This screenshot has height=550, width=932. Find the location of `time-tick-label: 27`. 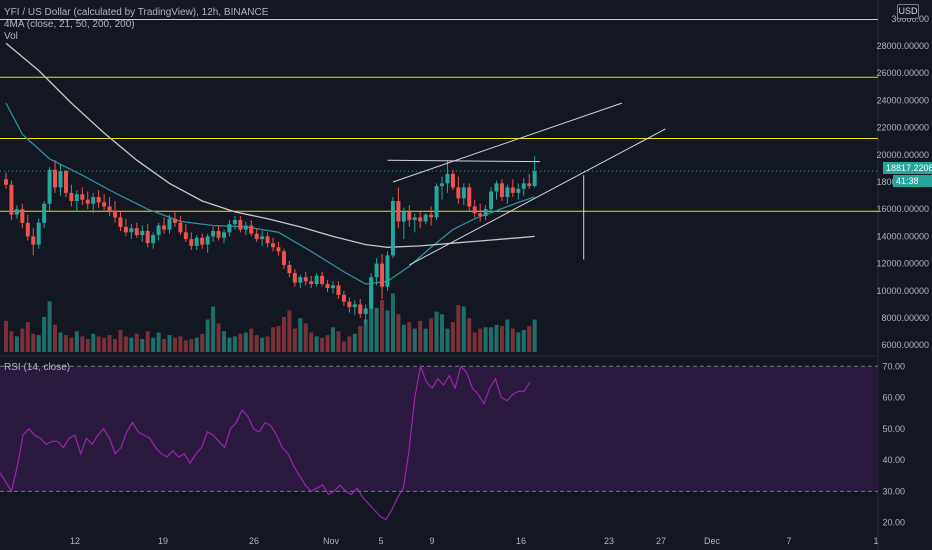

time-tick-label: 27 is located at coordinates (661, 541).